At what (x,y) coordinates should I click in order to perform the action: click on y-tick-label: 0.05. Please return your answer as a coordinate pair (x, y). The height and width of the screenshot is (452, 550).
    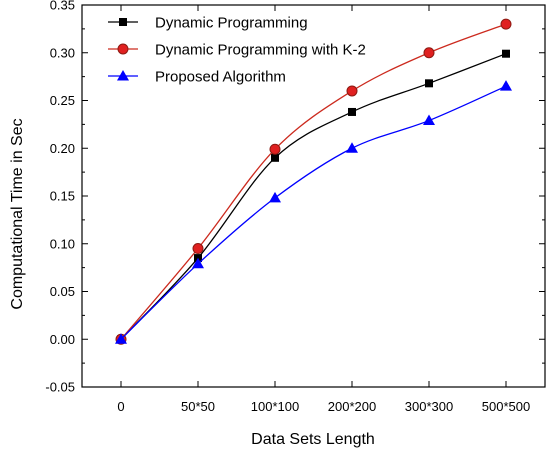
    Looking at the image, I should click on (62, 291).